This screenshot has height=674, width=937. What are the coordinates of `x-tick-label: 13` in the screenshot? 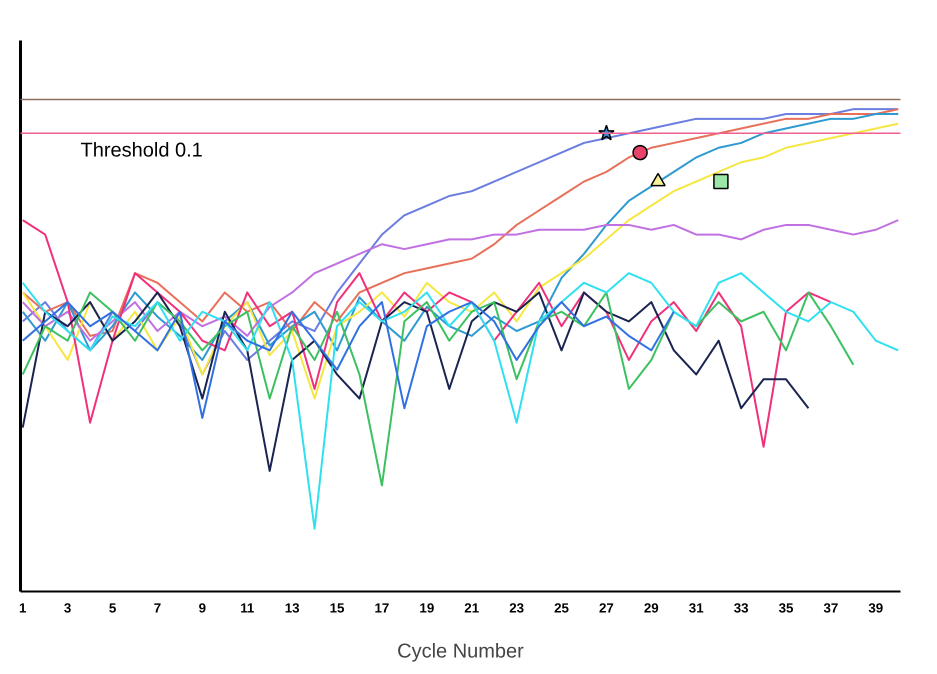 It's located at (292, 608).